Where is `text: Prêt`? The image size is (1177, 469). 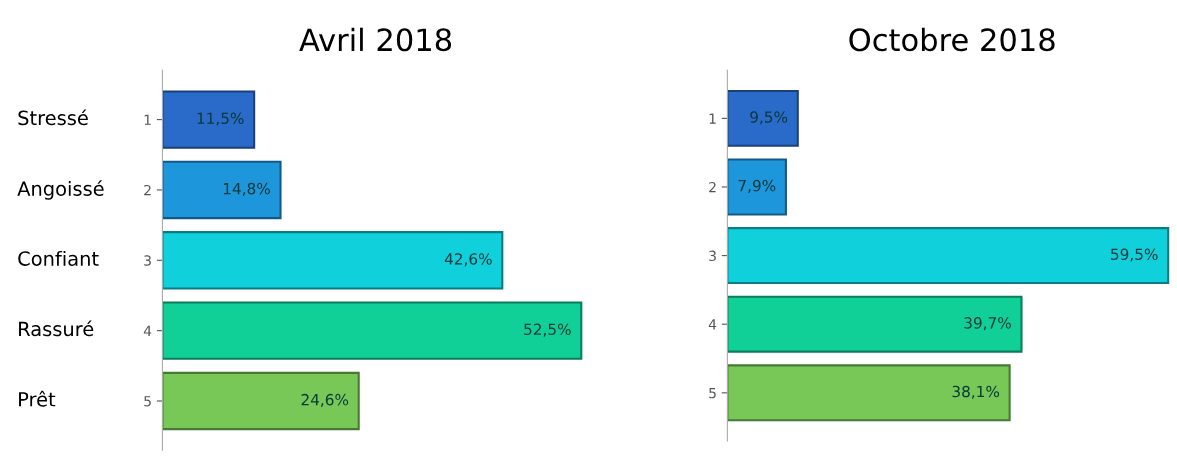
text: Prêt is located at coordinates (37, 398).